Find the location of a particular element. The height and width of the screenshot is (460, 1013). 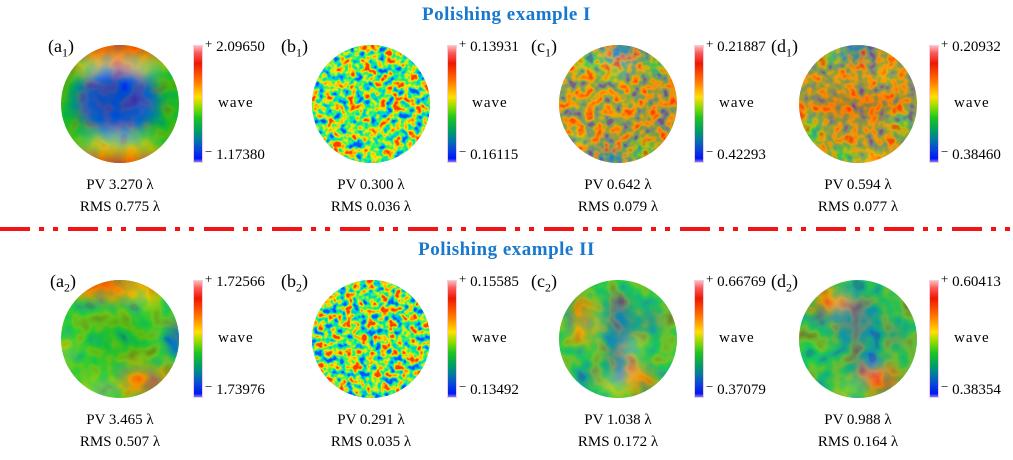

panel-label-a2: (a2) is located at coordinates (63, 283).